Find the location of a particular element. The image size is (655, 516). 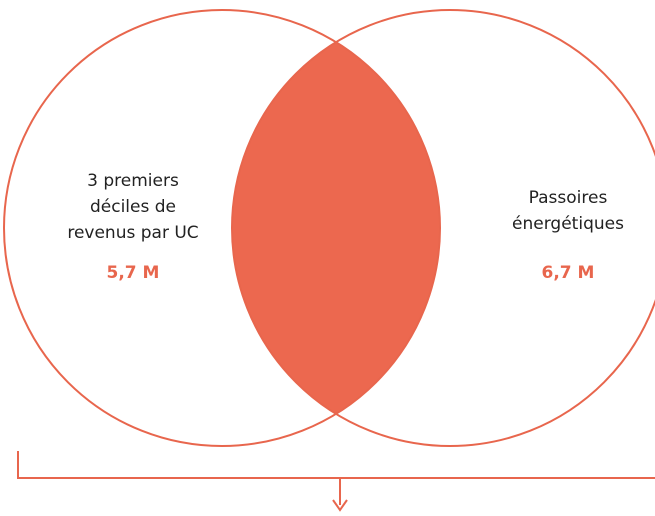

left-label: 3 premiers is located at coordinates (133, 181).